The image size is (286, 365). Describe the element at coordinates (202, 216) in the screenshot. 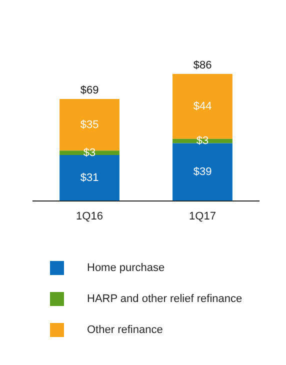

I see `x-tick-label: 1Q17` at that location.